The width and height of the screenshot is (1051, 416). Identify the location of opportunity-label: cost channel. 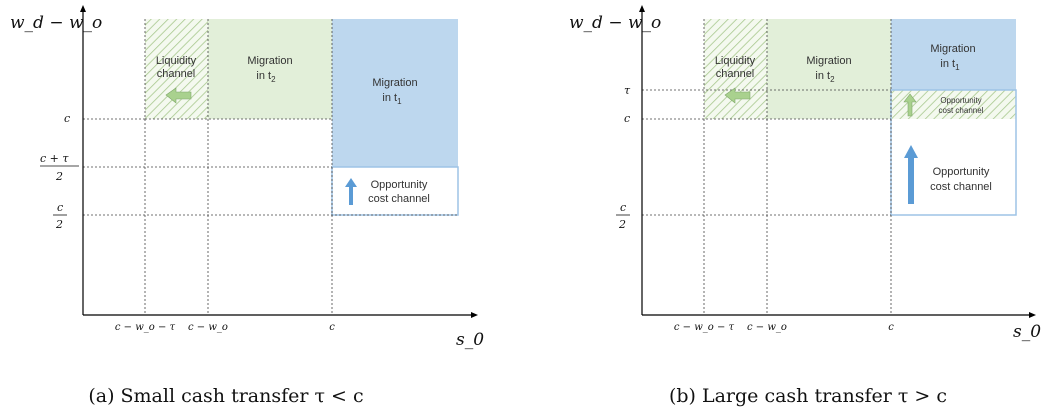
(399, 199).